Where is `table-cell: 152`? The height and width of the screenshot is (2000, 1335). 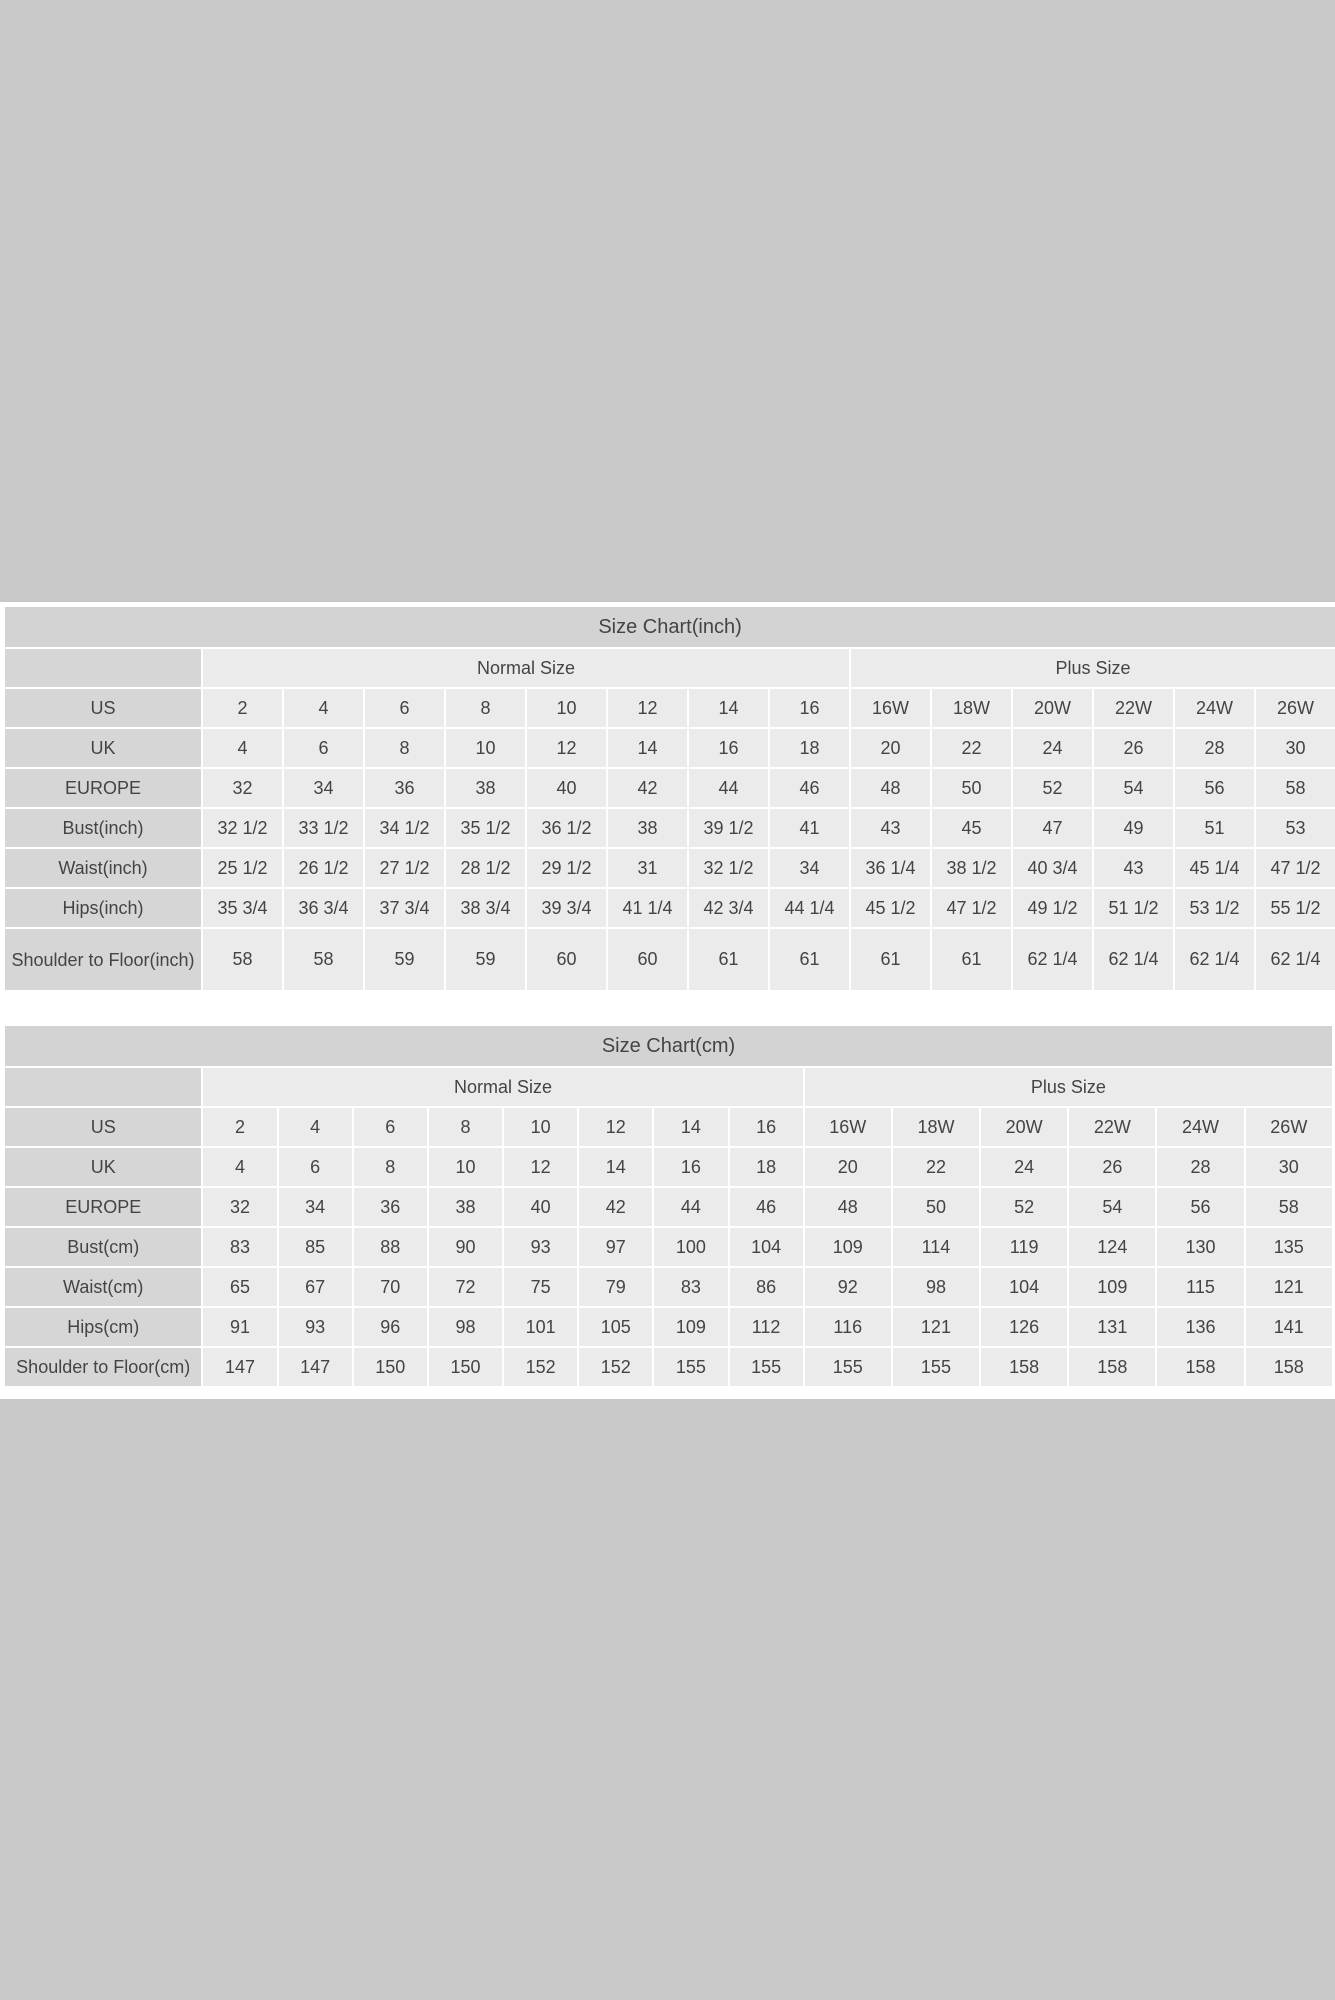
table-cell: 152 is located at coordinates (616, 1367).